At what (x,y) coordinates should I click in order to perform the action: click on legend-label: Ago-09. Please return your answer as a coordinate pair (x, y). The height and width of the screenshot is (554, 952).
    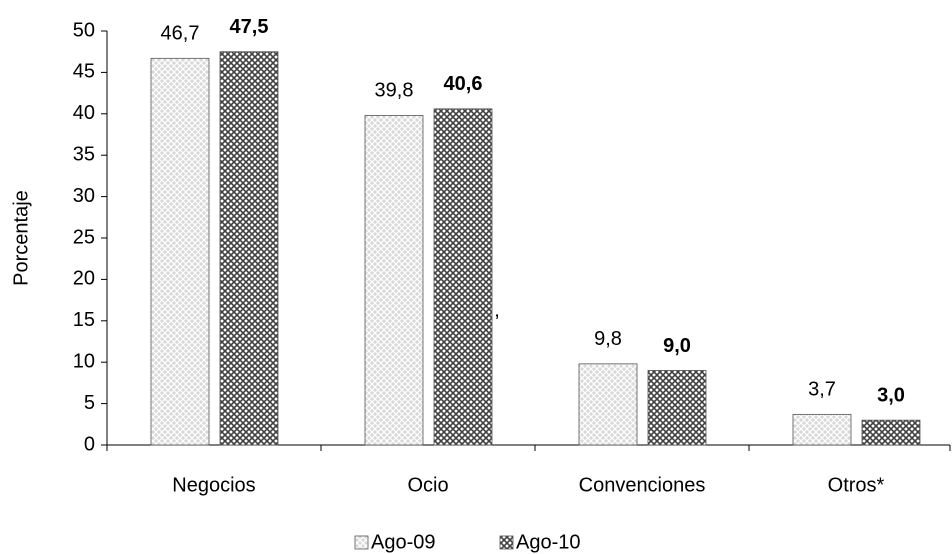
    Looking at the image, I should click on (403, 542).